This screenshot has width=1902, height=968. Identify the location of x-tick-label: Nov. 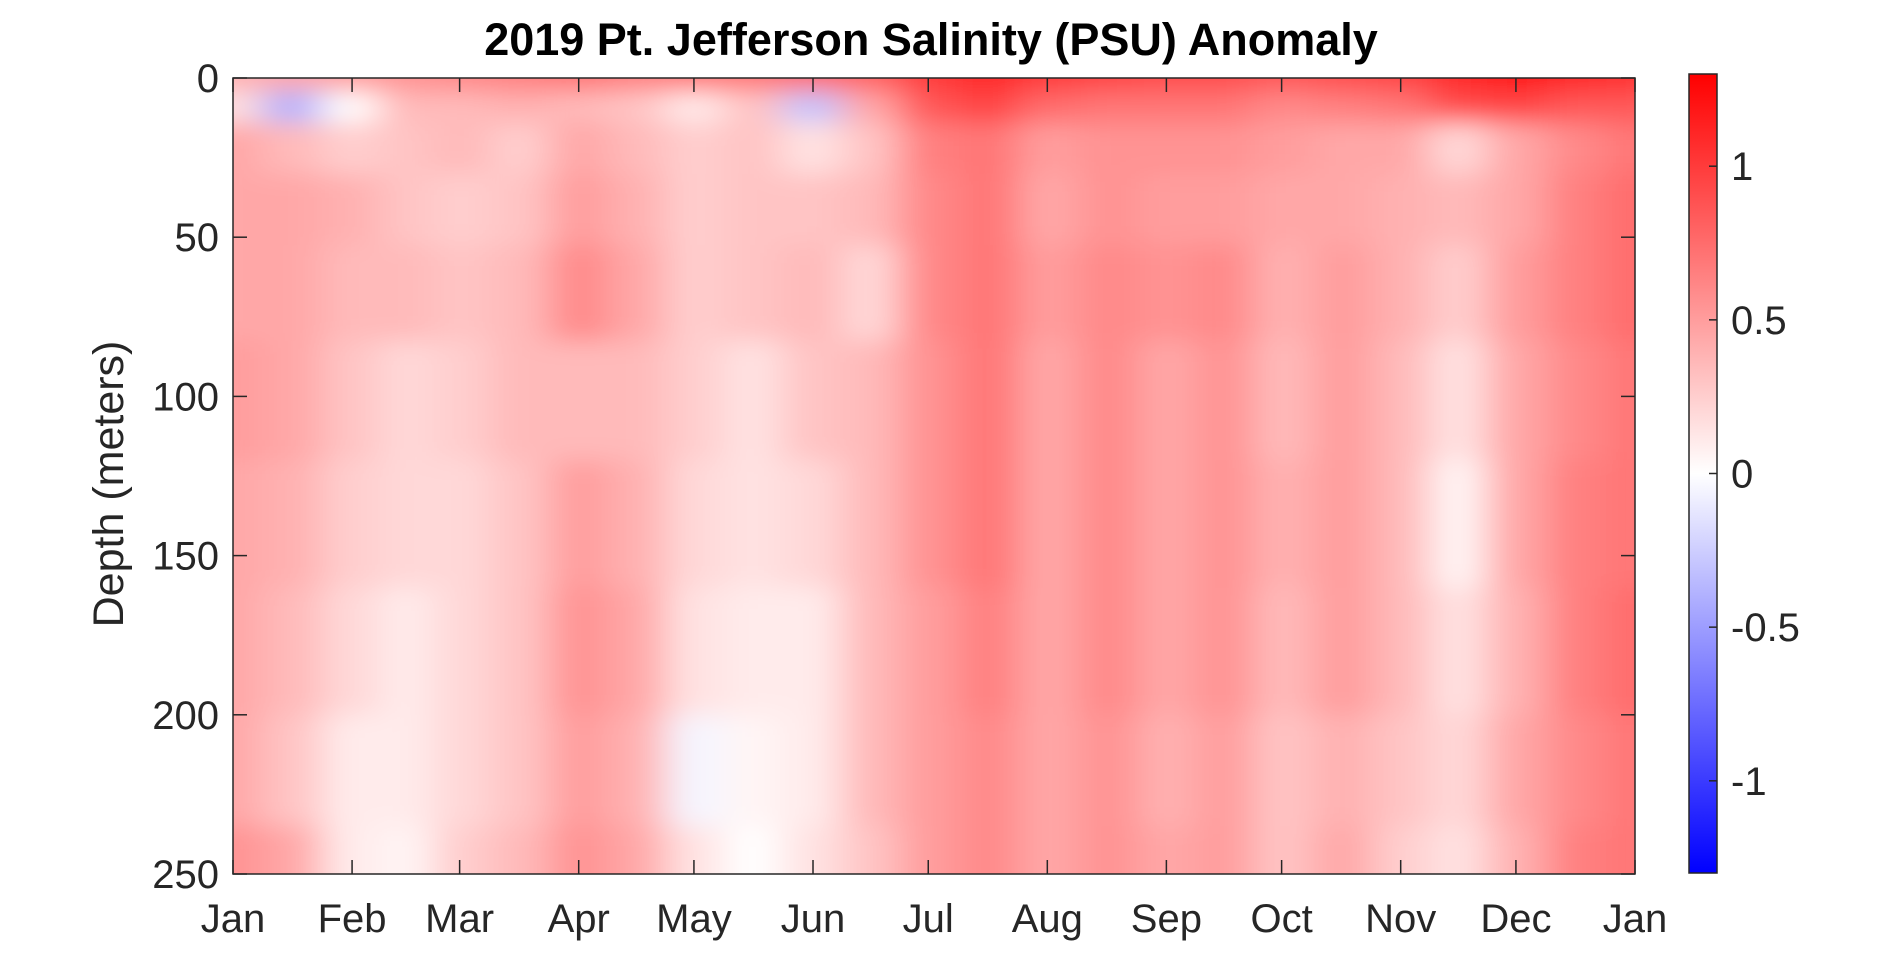
(1400, 919).